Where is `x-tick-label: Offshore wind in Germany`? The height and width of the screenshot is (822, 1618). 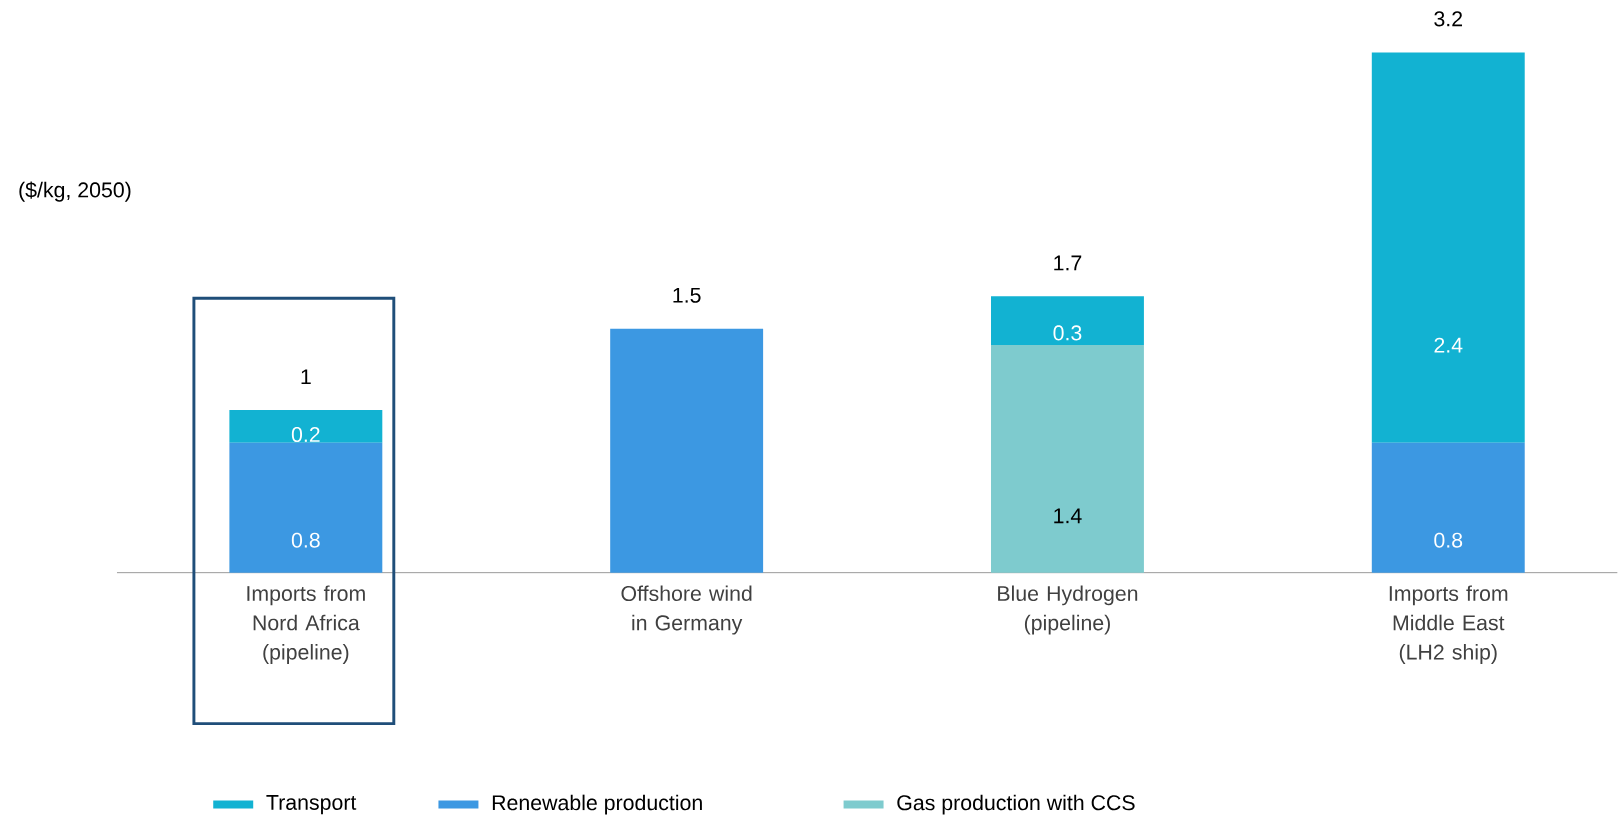 x-tick-label: Offshore wind in Germany is located at coordinates (686, 610).